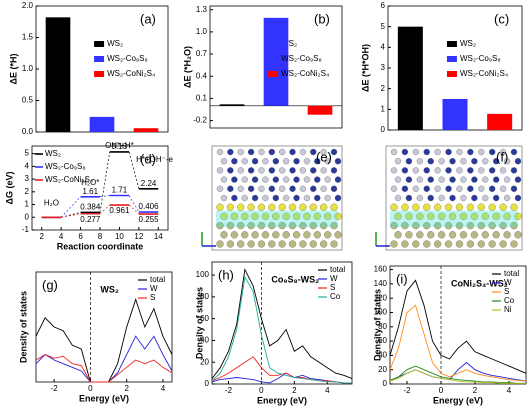 This screenshot has height=408, width=530. What do you see at coordinates (381, 269) in the screenshot?
I see `y-tick-label: 160` at bounding box center [381, 269].